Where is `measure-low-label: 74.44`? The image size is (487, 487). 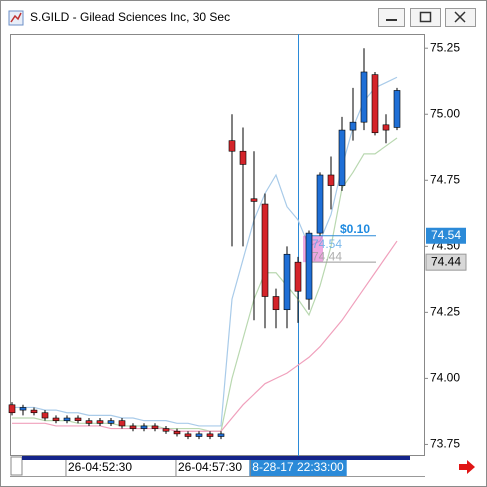 measure-low-label: 74.44 is located at coordinates (327, 256).